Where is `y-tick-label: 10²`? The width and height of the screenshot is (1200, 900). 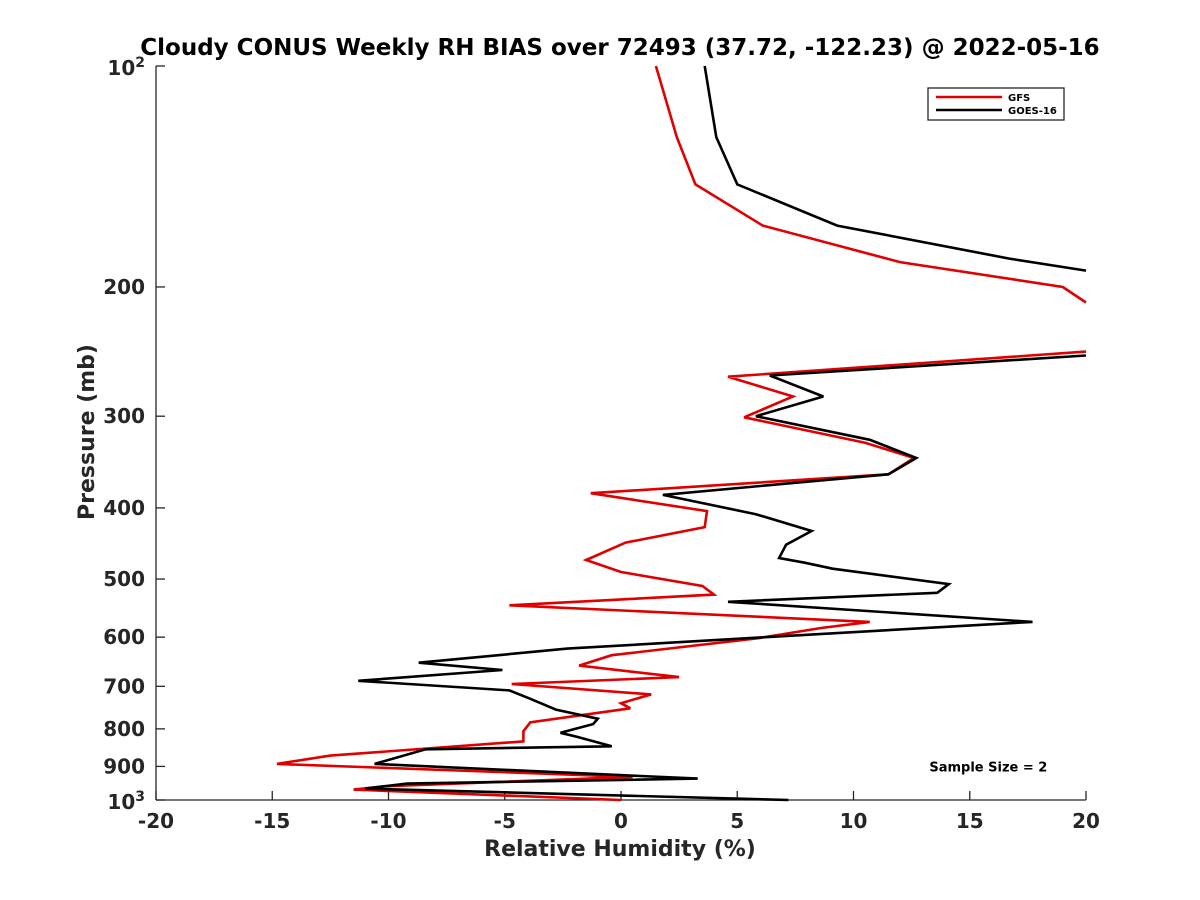 y-tick-label: 10² is located at coordinates (126, 67).